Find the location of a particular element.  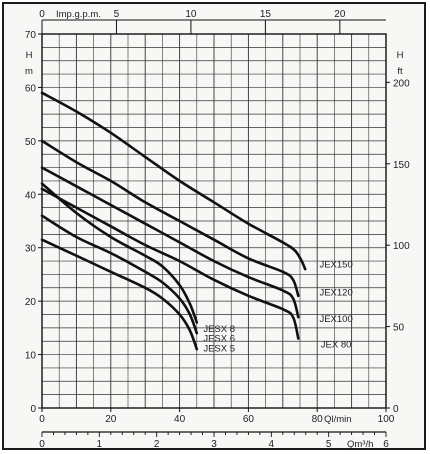

bottom1-axis-label: Ql/min is located at coordinates (337, 419).